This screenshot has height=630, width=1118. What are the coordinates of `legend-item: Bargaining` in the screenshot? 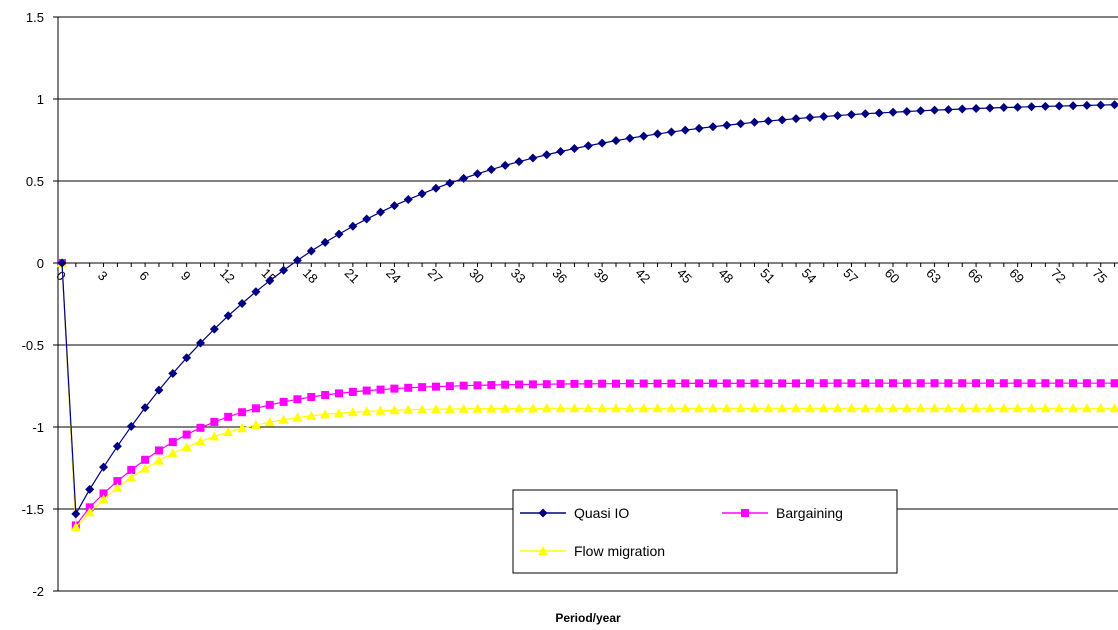 It's located at (782, 513).